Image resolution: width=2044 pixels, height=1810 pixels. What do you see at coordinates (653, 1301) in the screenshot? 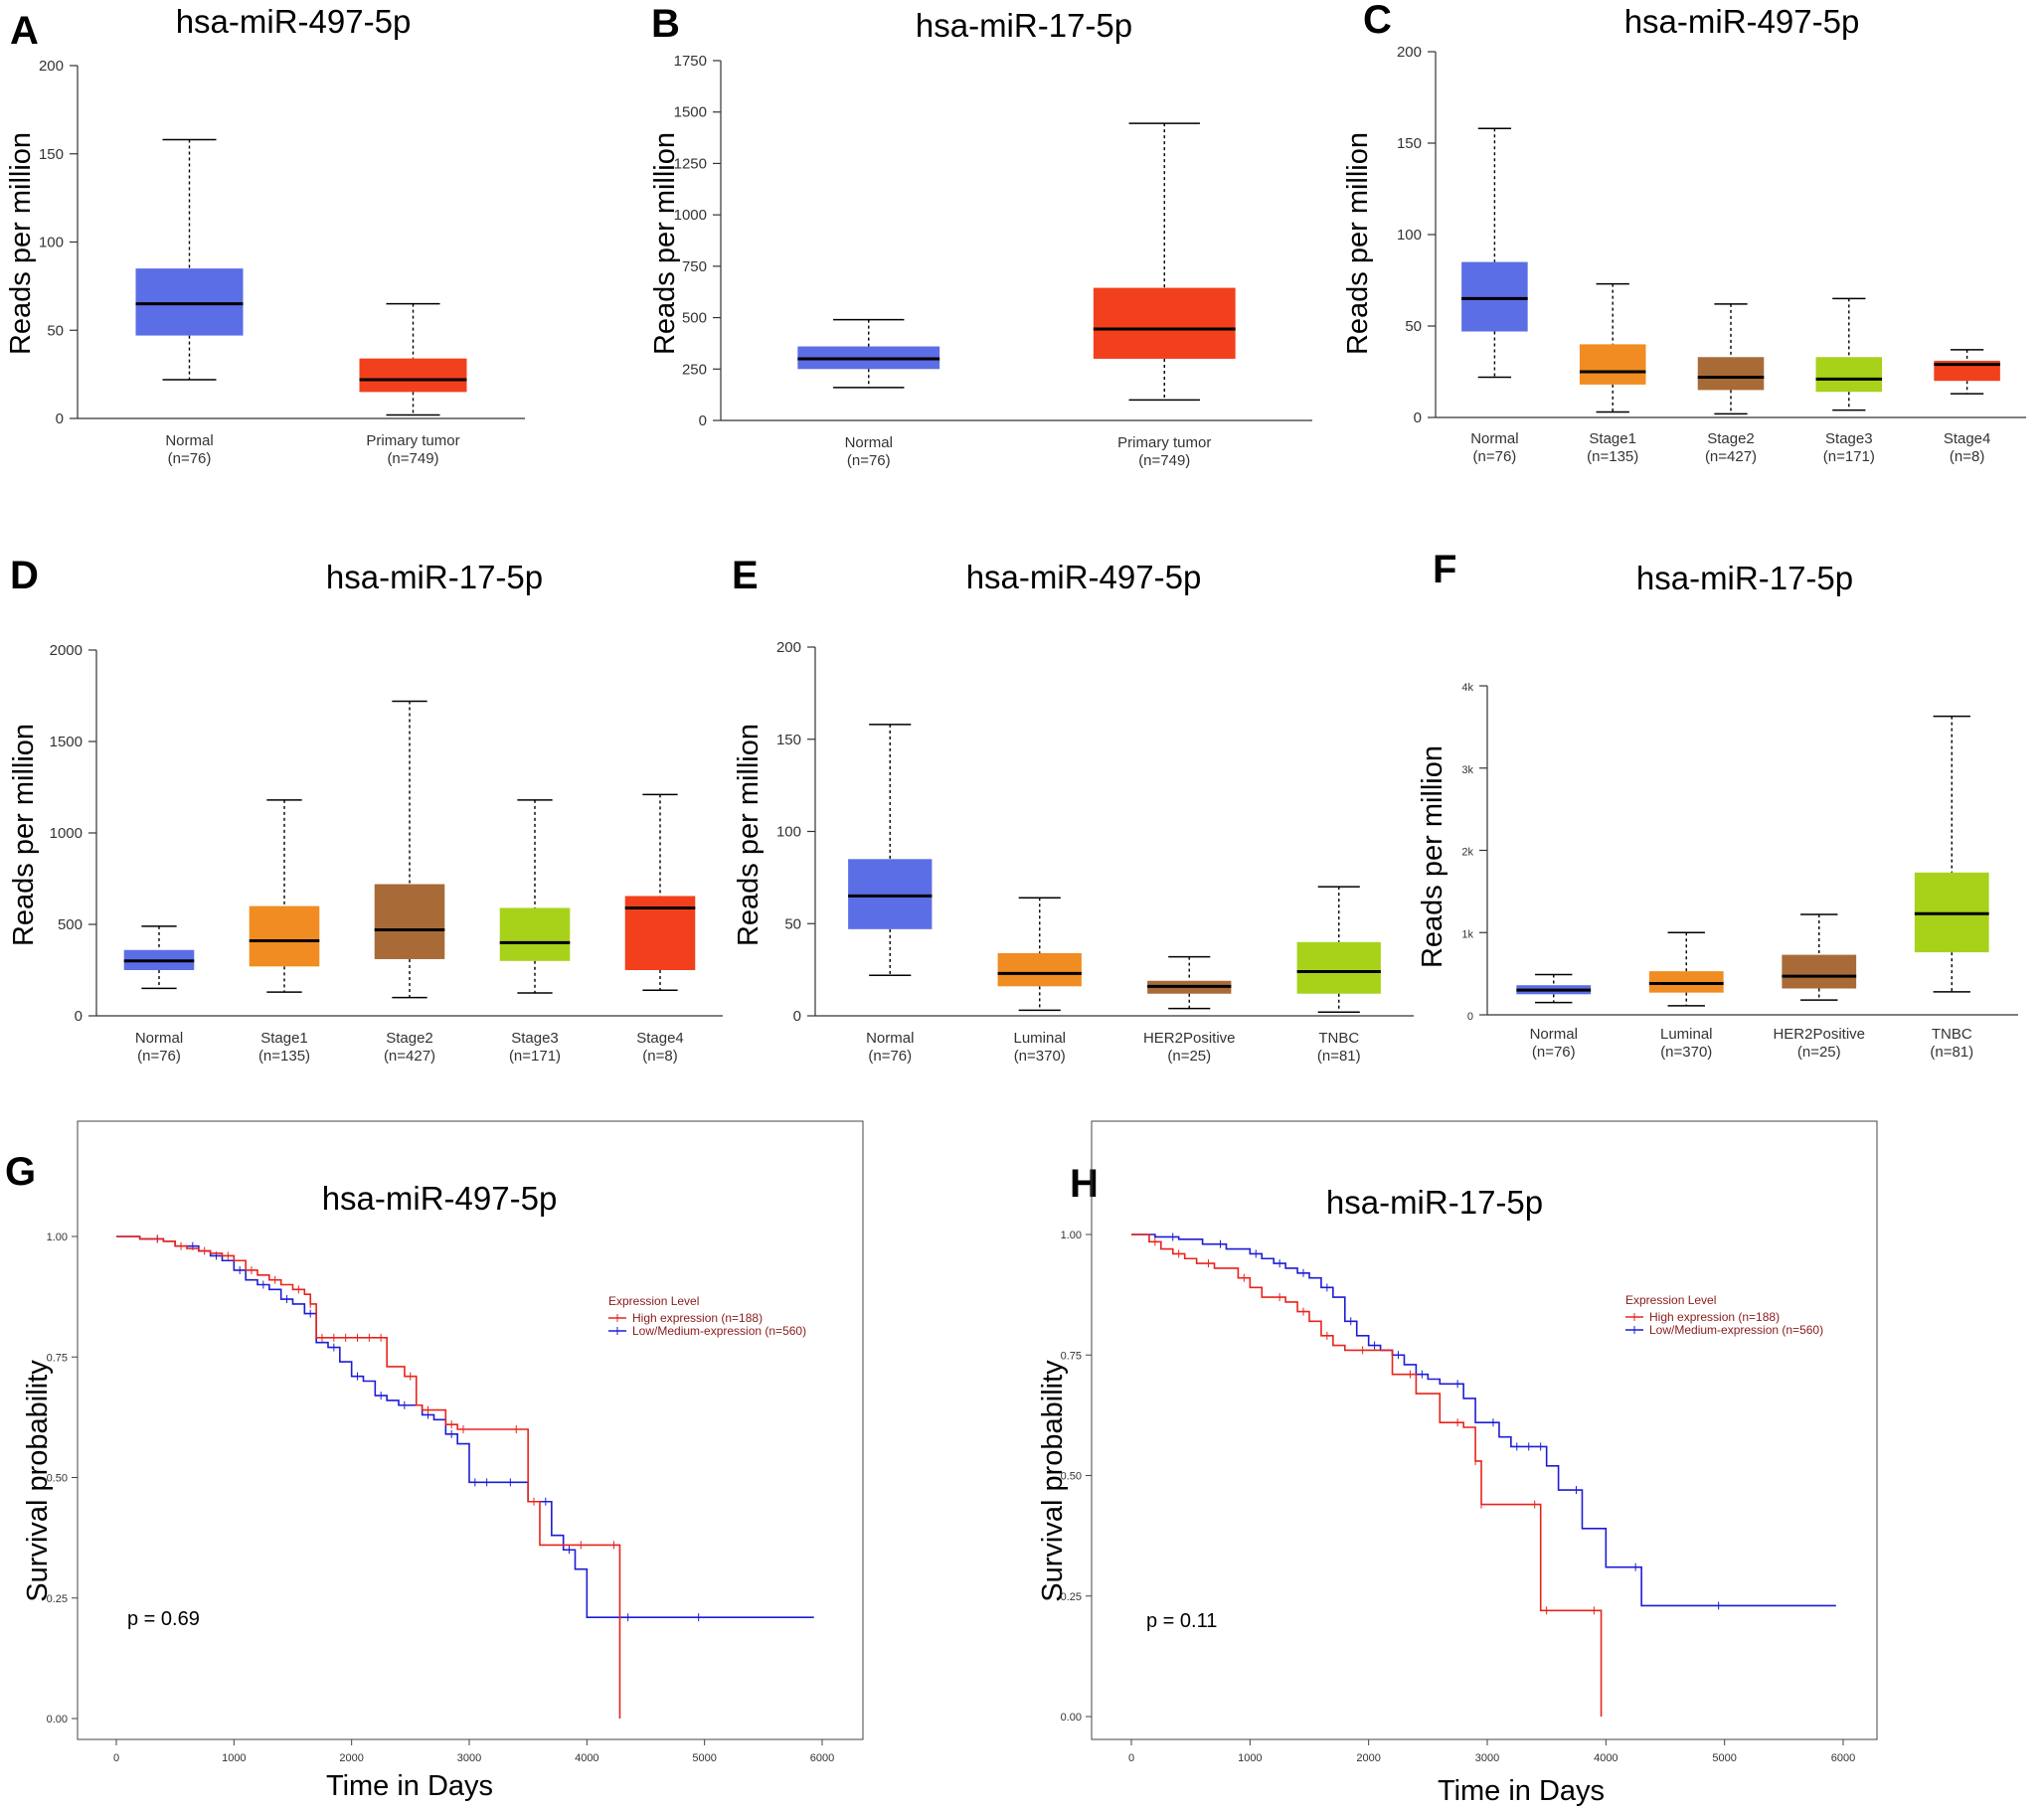
I see `legend-title: Expression Level` at bounding box center [653, 1301].